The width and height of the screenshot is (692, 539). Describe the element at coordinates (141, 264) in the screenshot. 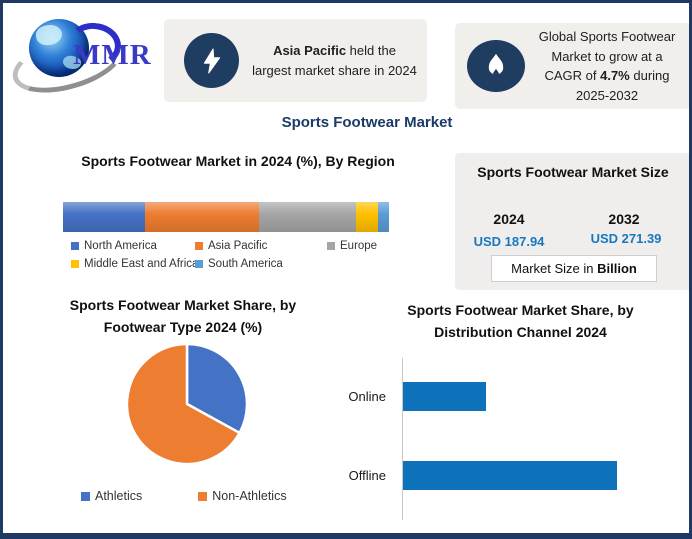

I see `region-legend-label-middle-east-and-africa: Middle East and Africa` at that location.